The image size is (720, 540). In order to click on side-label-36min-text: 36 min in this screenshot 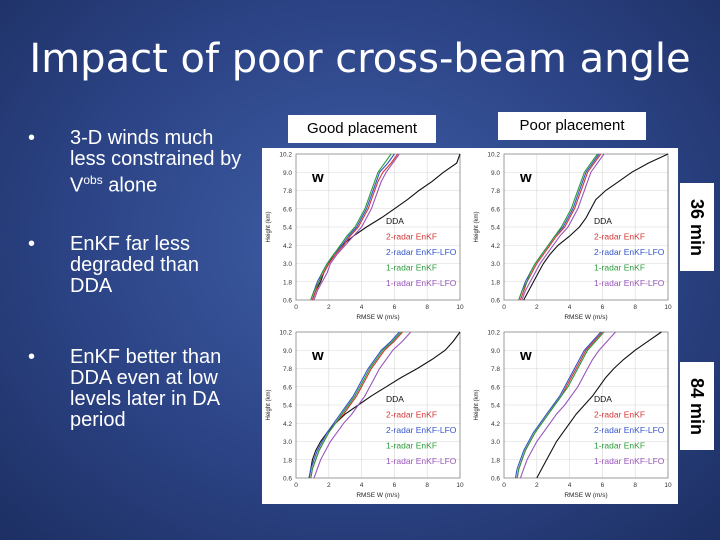, I will do `click(697, 227)`.